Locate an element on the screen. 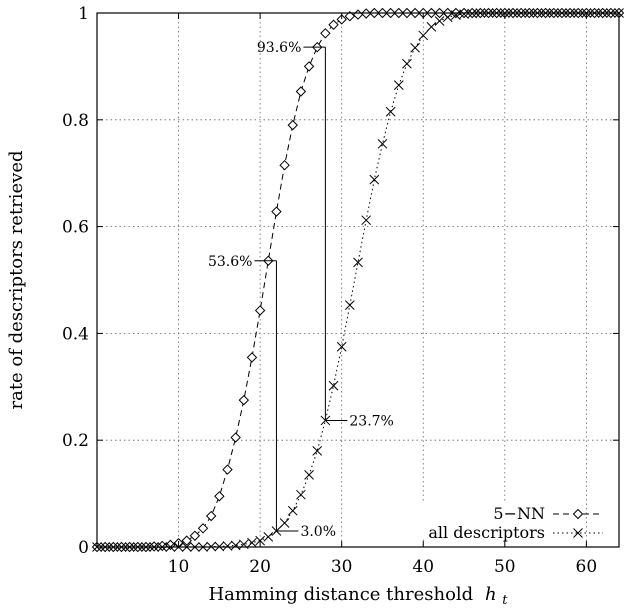  legend-label-1: all descriptors is located at coordinates (486, 532).